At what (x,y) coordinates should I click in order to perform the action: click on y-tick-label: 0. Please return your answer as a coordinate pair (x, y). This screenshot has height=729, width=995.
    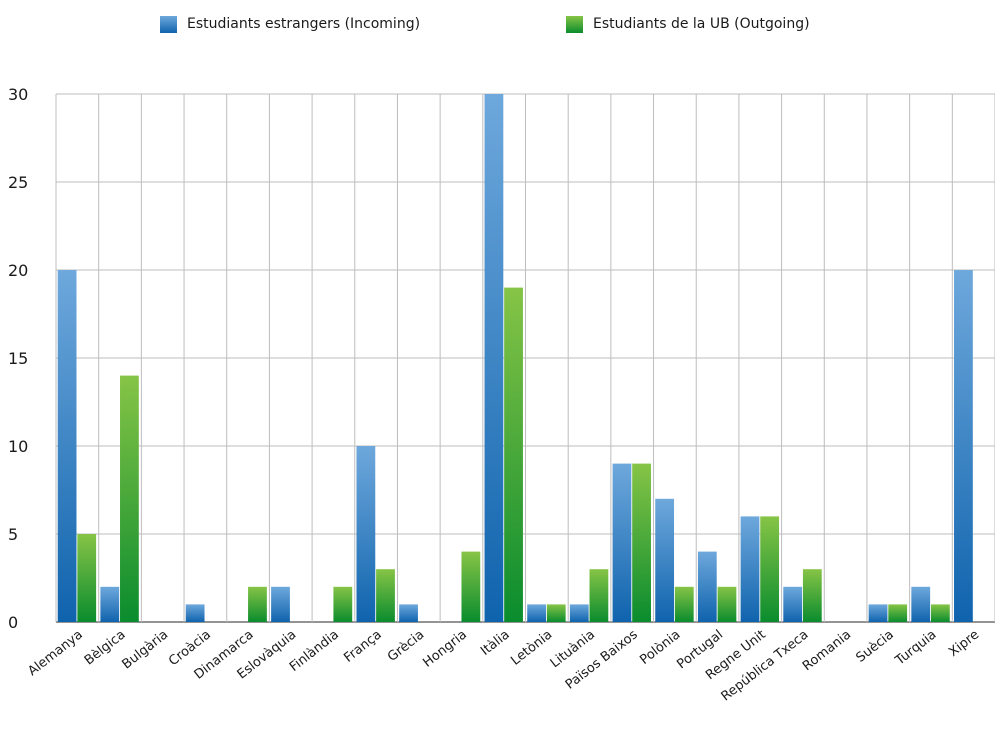
    Looking at the image, I should click on (13, 622).